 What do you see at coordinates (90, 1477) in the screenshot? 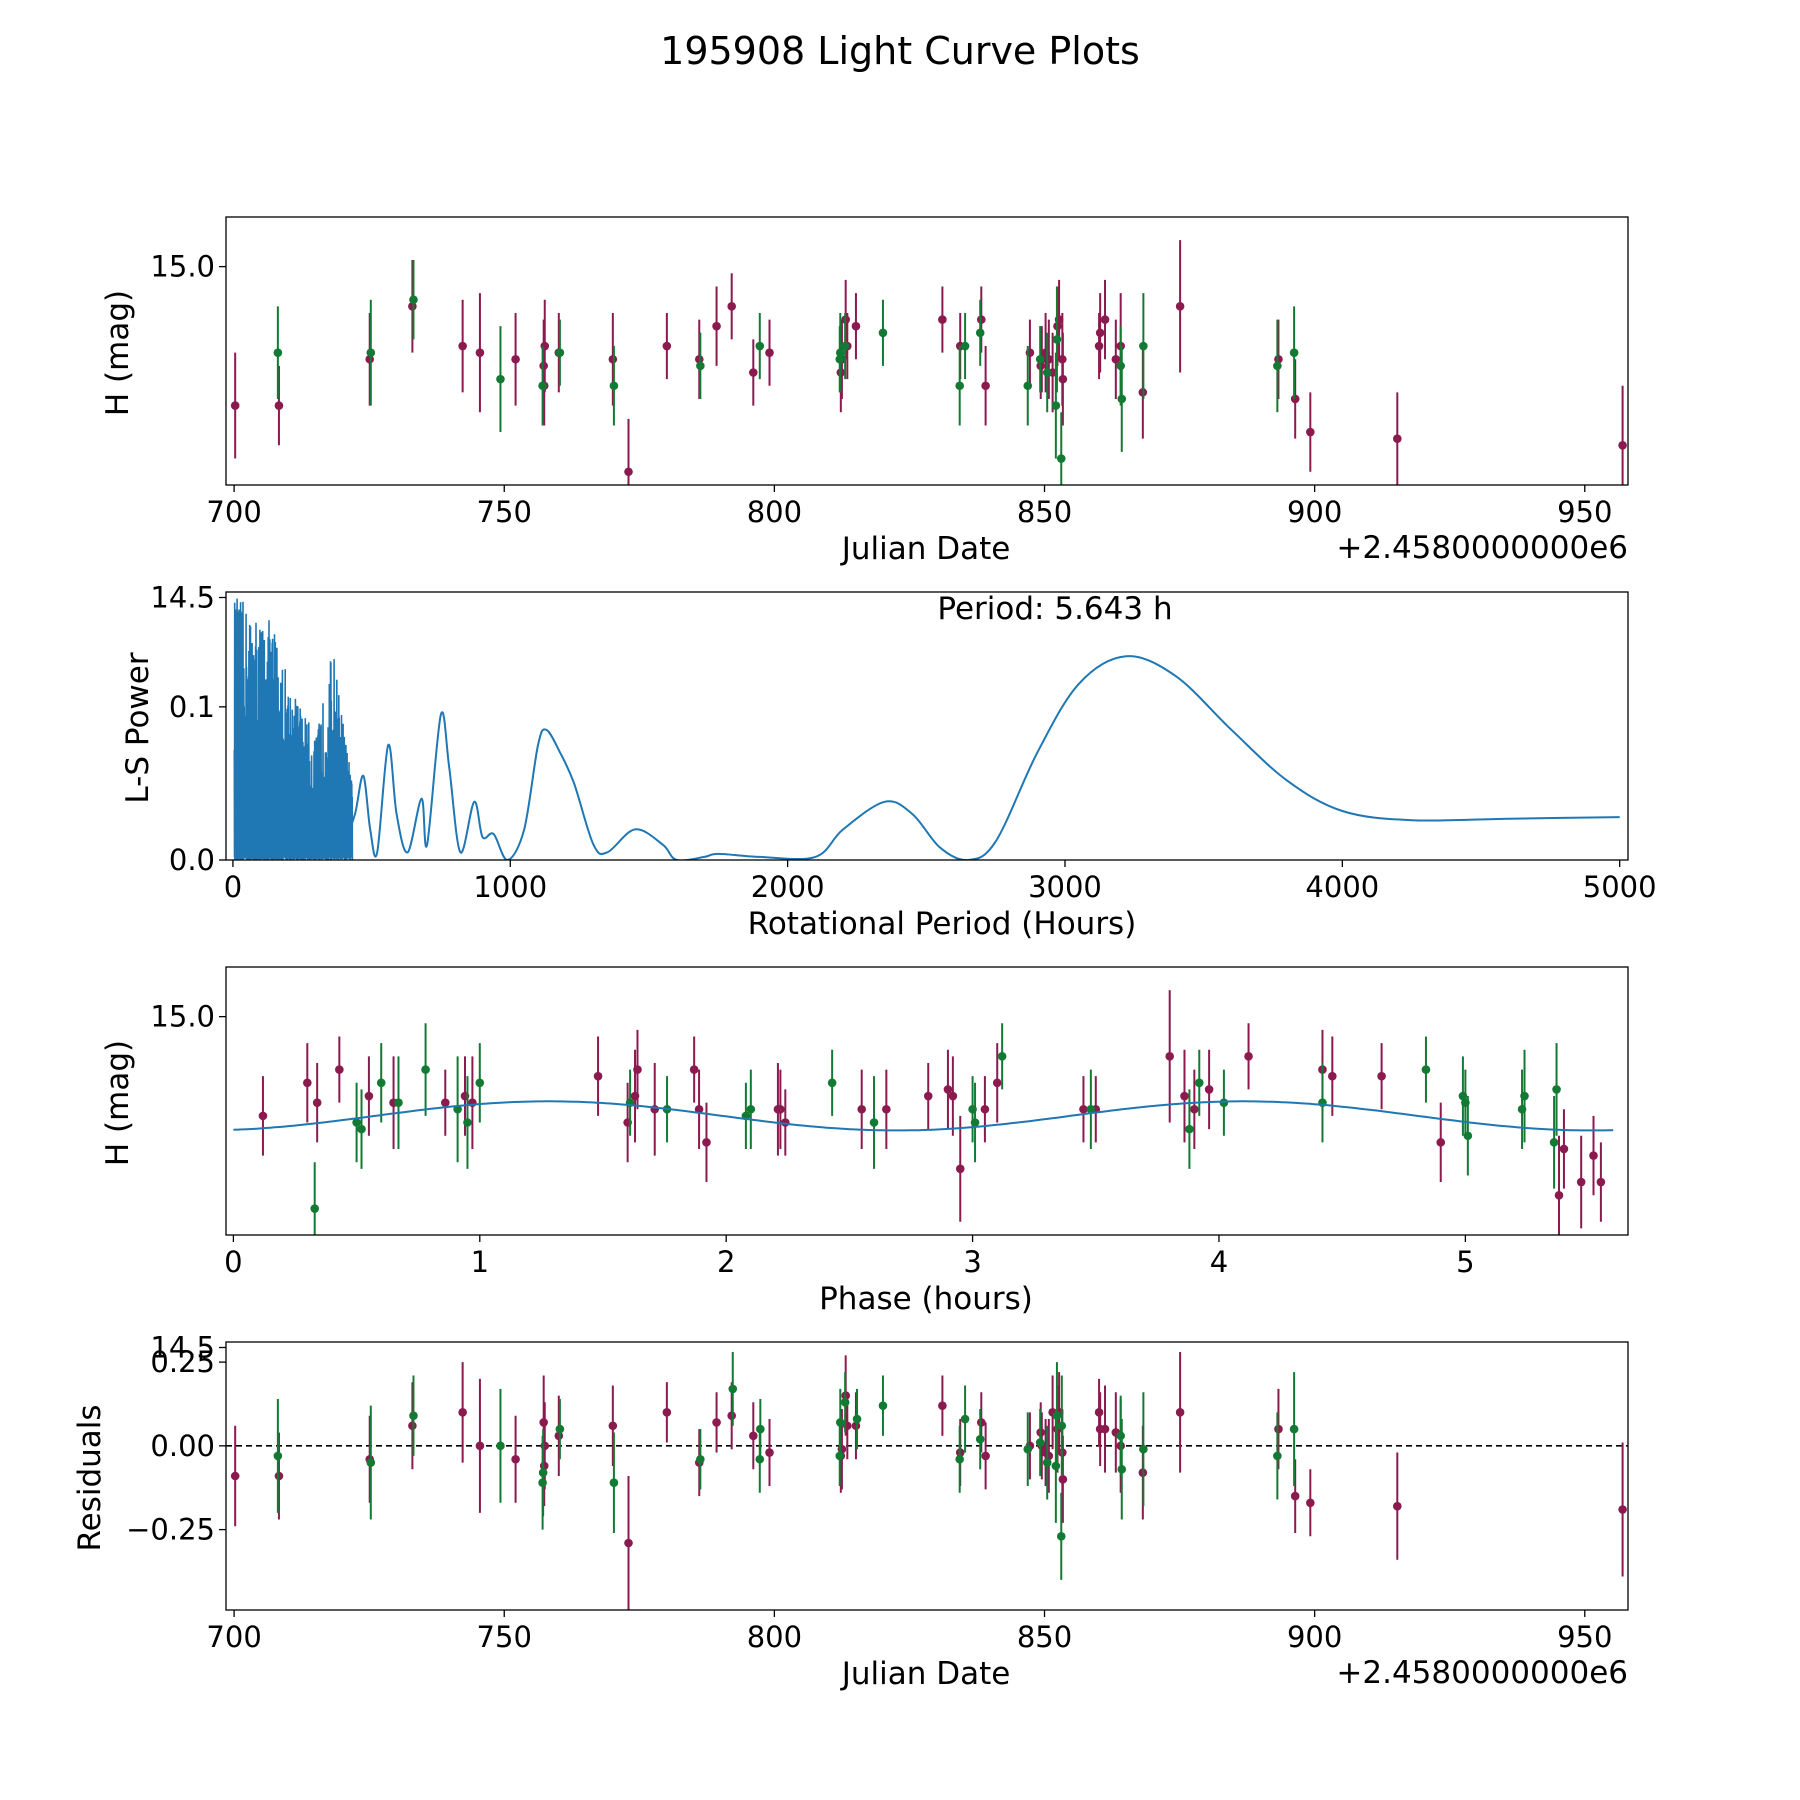
I see `residuals-ylabel: Residuals` at bounding box center [90, 1477].